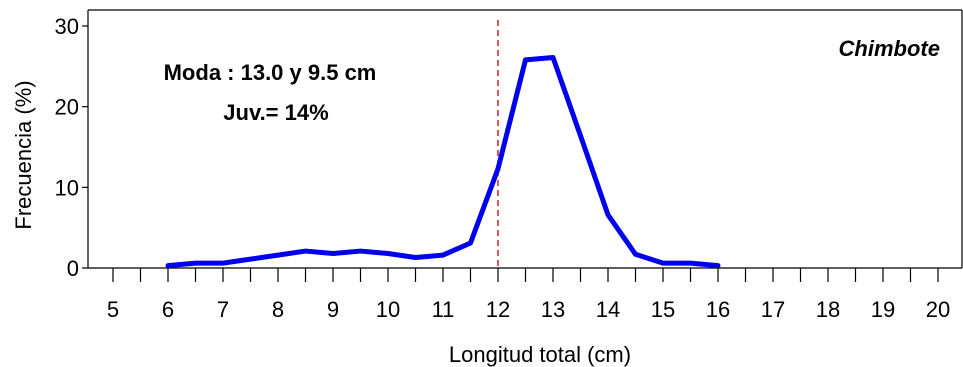 This screenshot has width=963, height=367. Describe the element at coordinates (388, 309) in the screenshot. I see `x-tick-label-10: 10` at that location.